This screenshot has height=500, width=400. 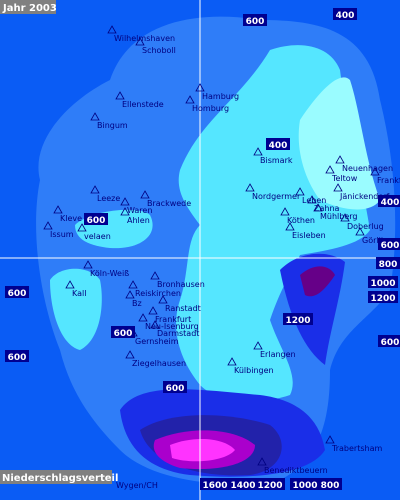 I want to click on station-name: Jänickendorf, so click(x=364, y=196).